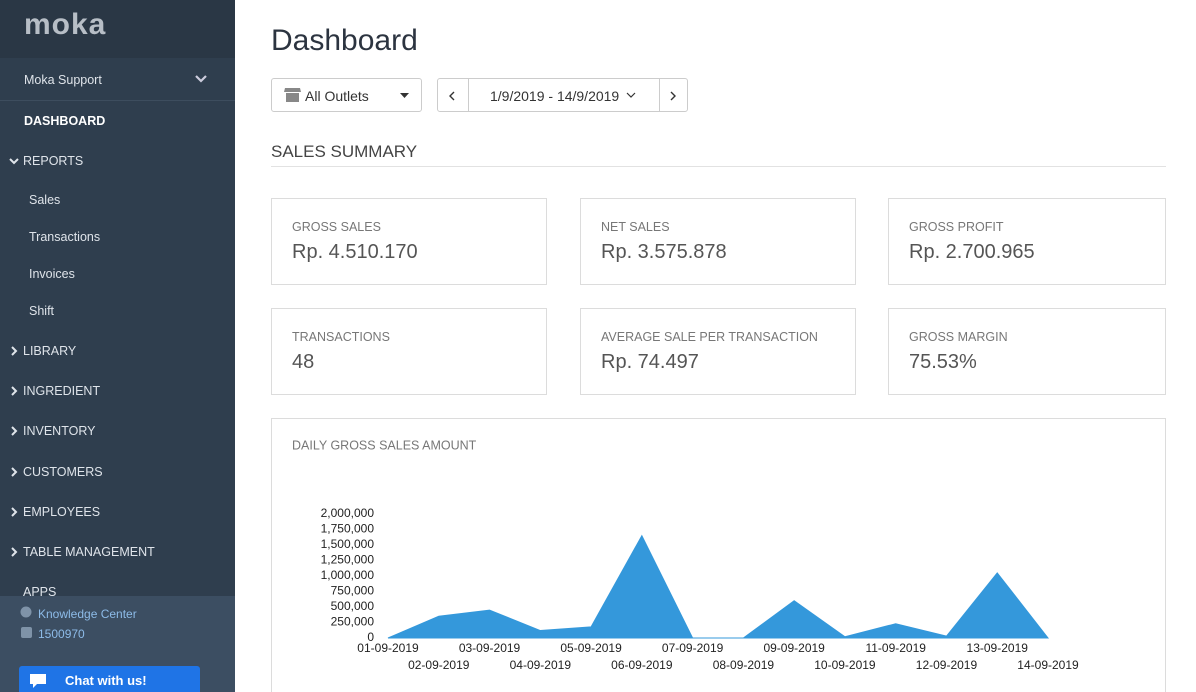  Describe the element at coordinates (794, 648) in the screenshot. I see `x-tick-label: 09-09-2019` at that location.